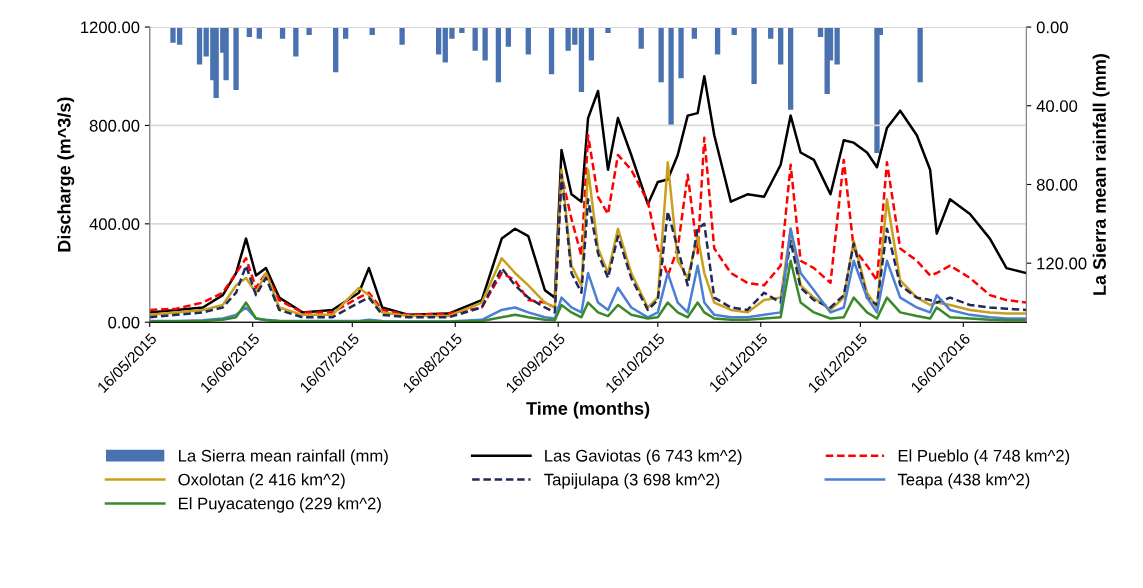  What do you see at coordinates (1101, 174) in the screenshot?
I see `y2-axis-title: La Sierra mean rainfall (mm)` at bounding box center [1101, 174].